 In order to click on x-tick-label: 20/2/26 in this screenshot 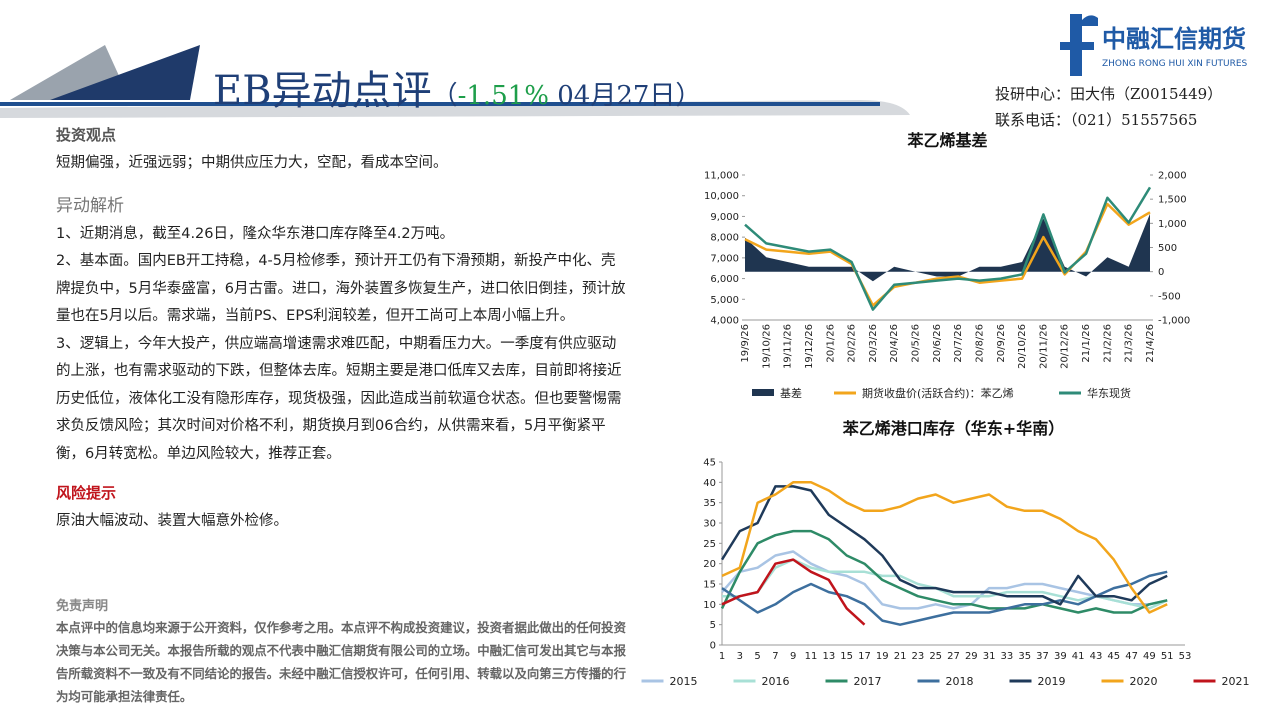, I will do `click(852, 343)`.